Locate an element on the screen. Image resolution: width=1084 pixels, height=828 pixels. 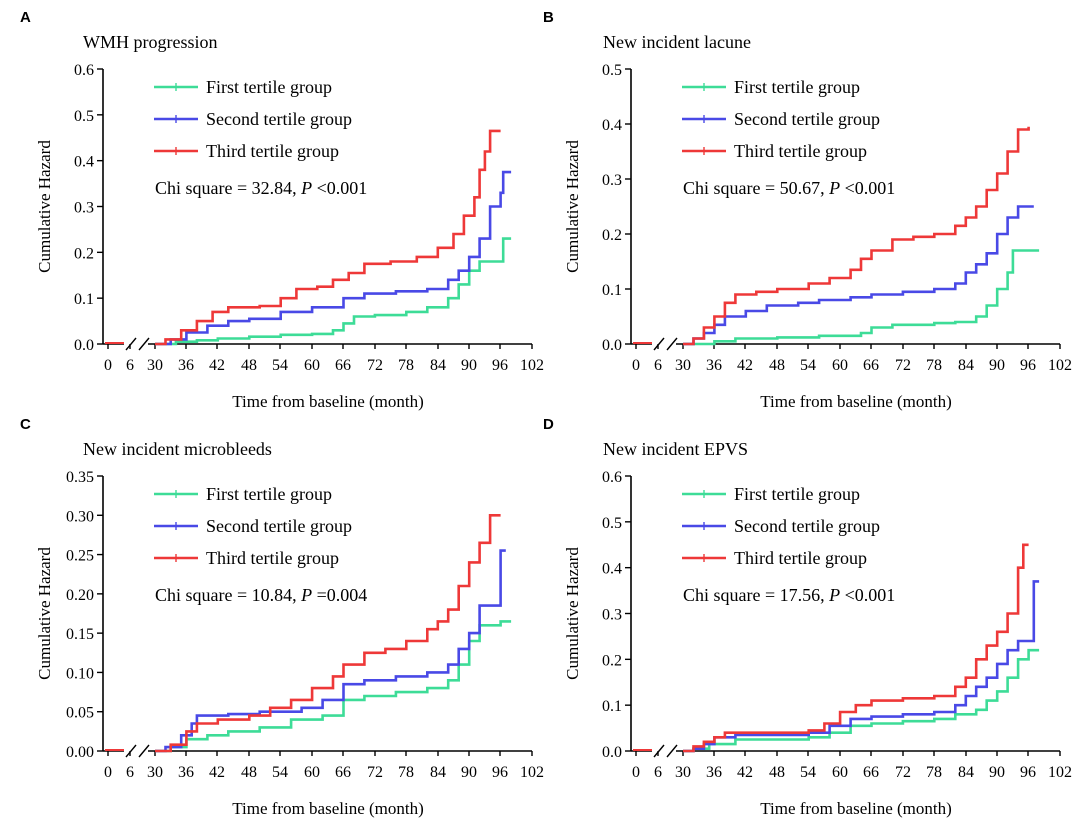
panel-letter-B: B is located at coordinates (548, 17).